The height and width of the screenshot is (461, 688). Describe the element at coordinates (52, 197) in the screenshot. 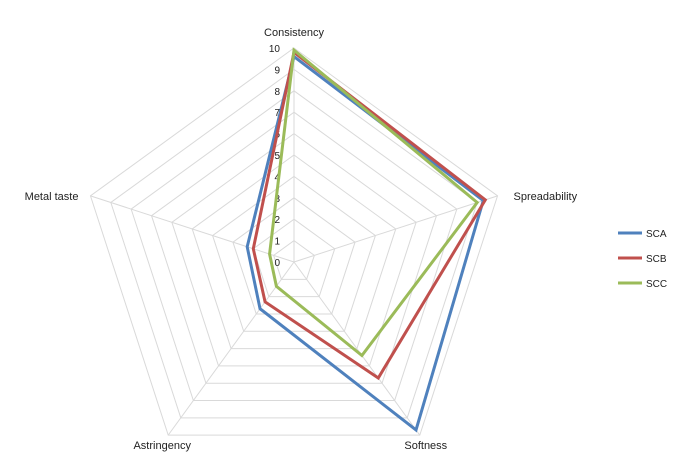

I see `axis-label-metal-taste: Metal taste` at that location.